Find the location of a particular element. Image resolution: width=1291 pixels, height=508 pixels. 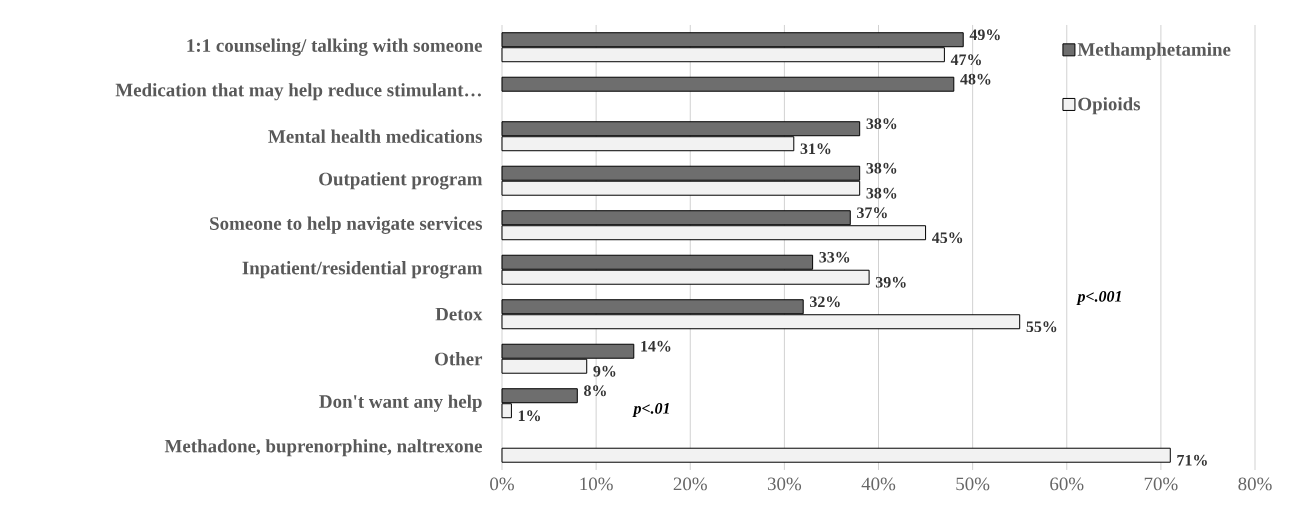

data-label: 71% is located at coordinates (1192, 460).